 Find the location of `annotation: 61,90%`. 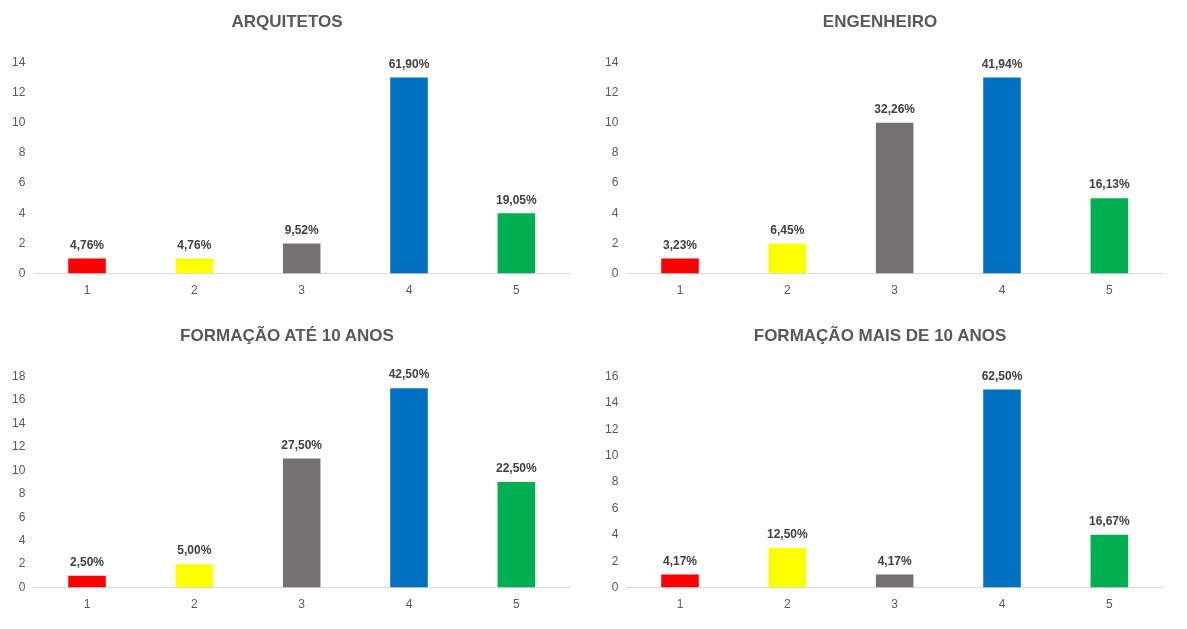

annotation: 61,90% is located at coordinates (409, 63).